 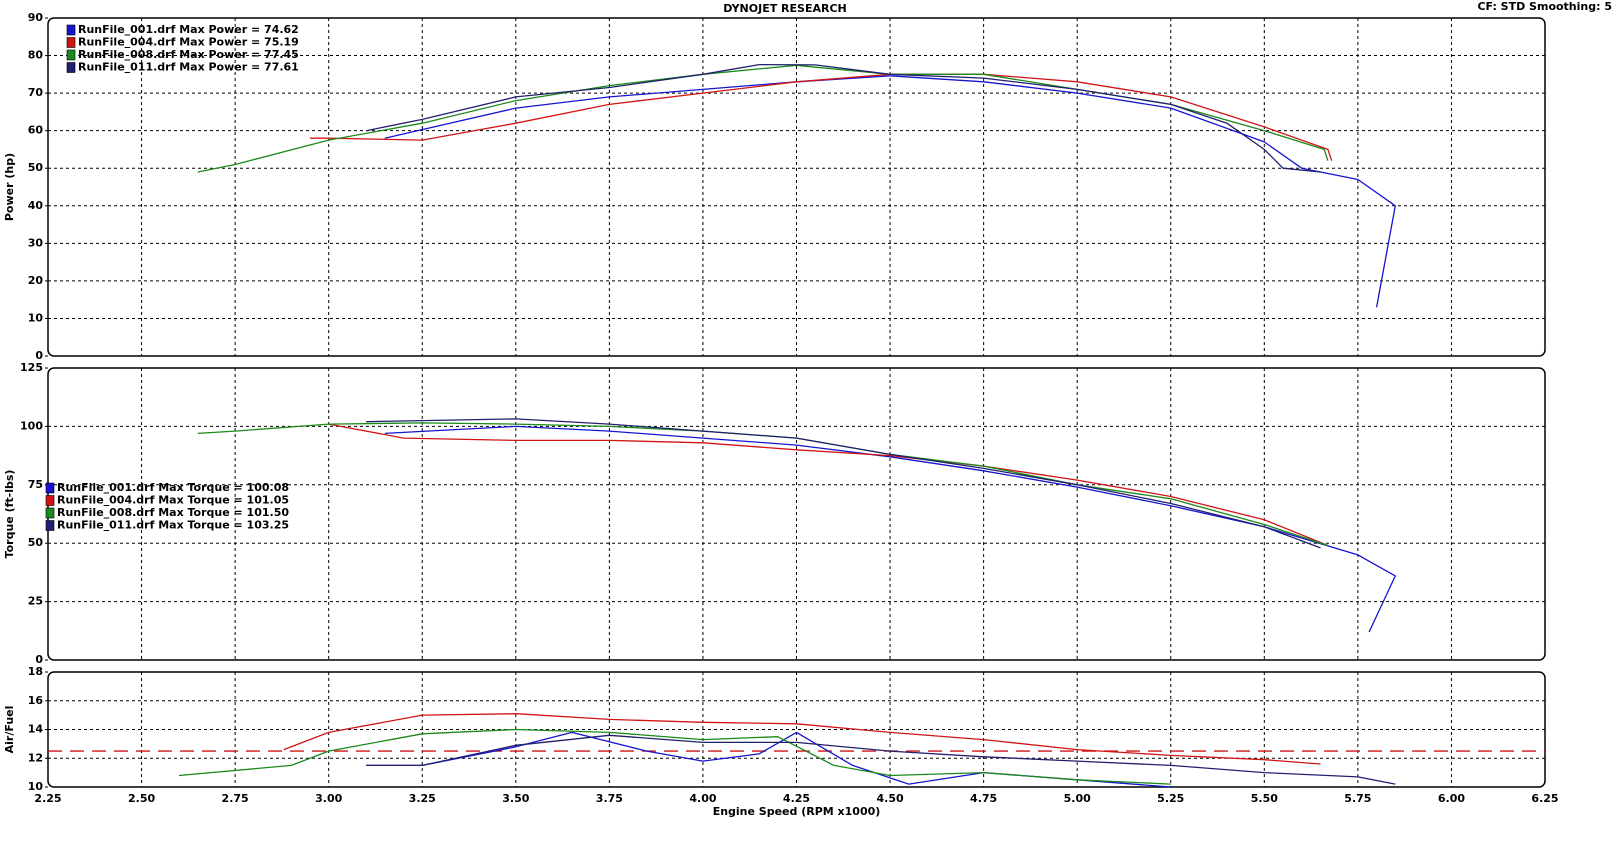 I want to click on y-tick-label: 30, so click(x=36, y=242).